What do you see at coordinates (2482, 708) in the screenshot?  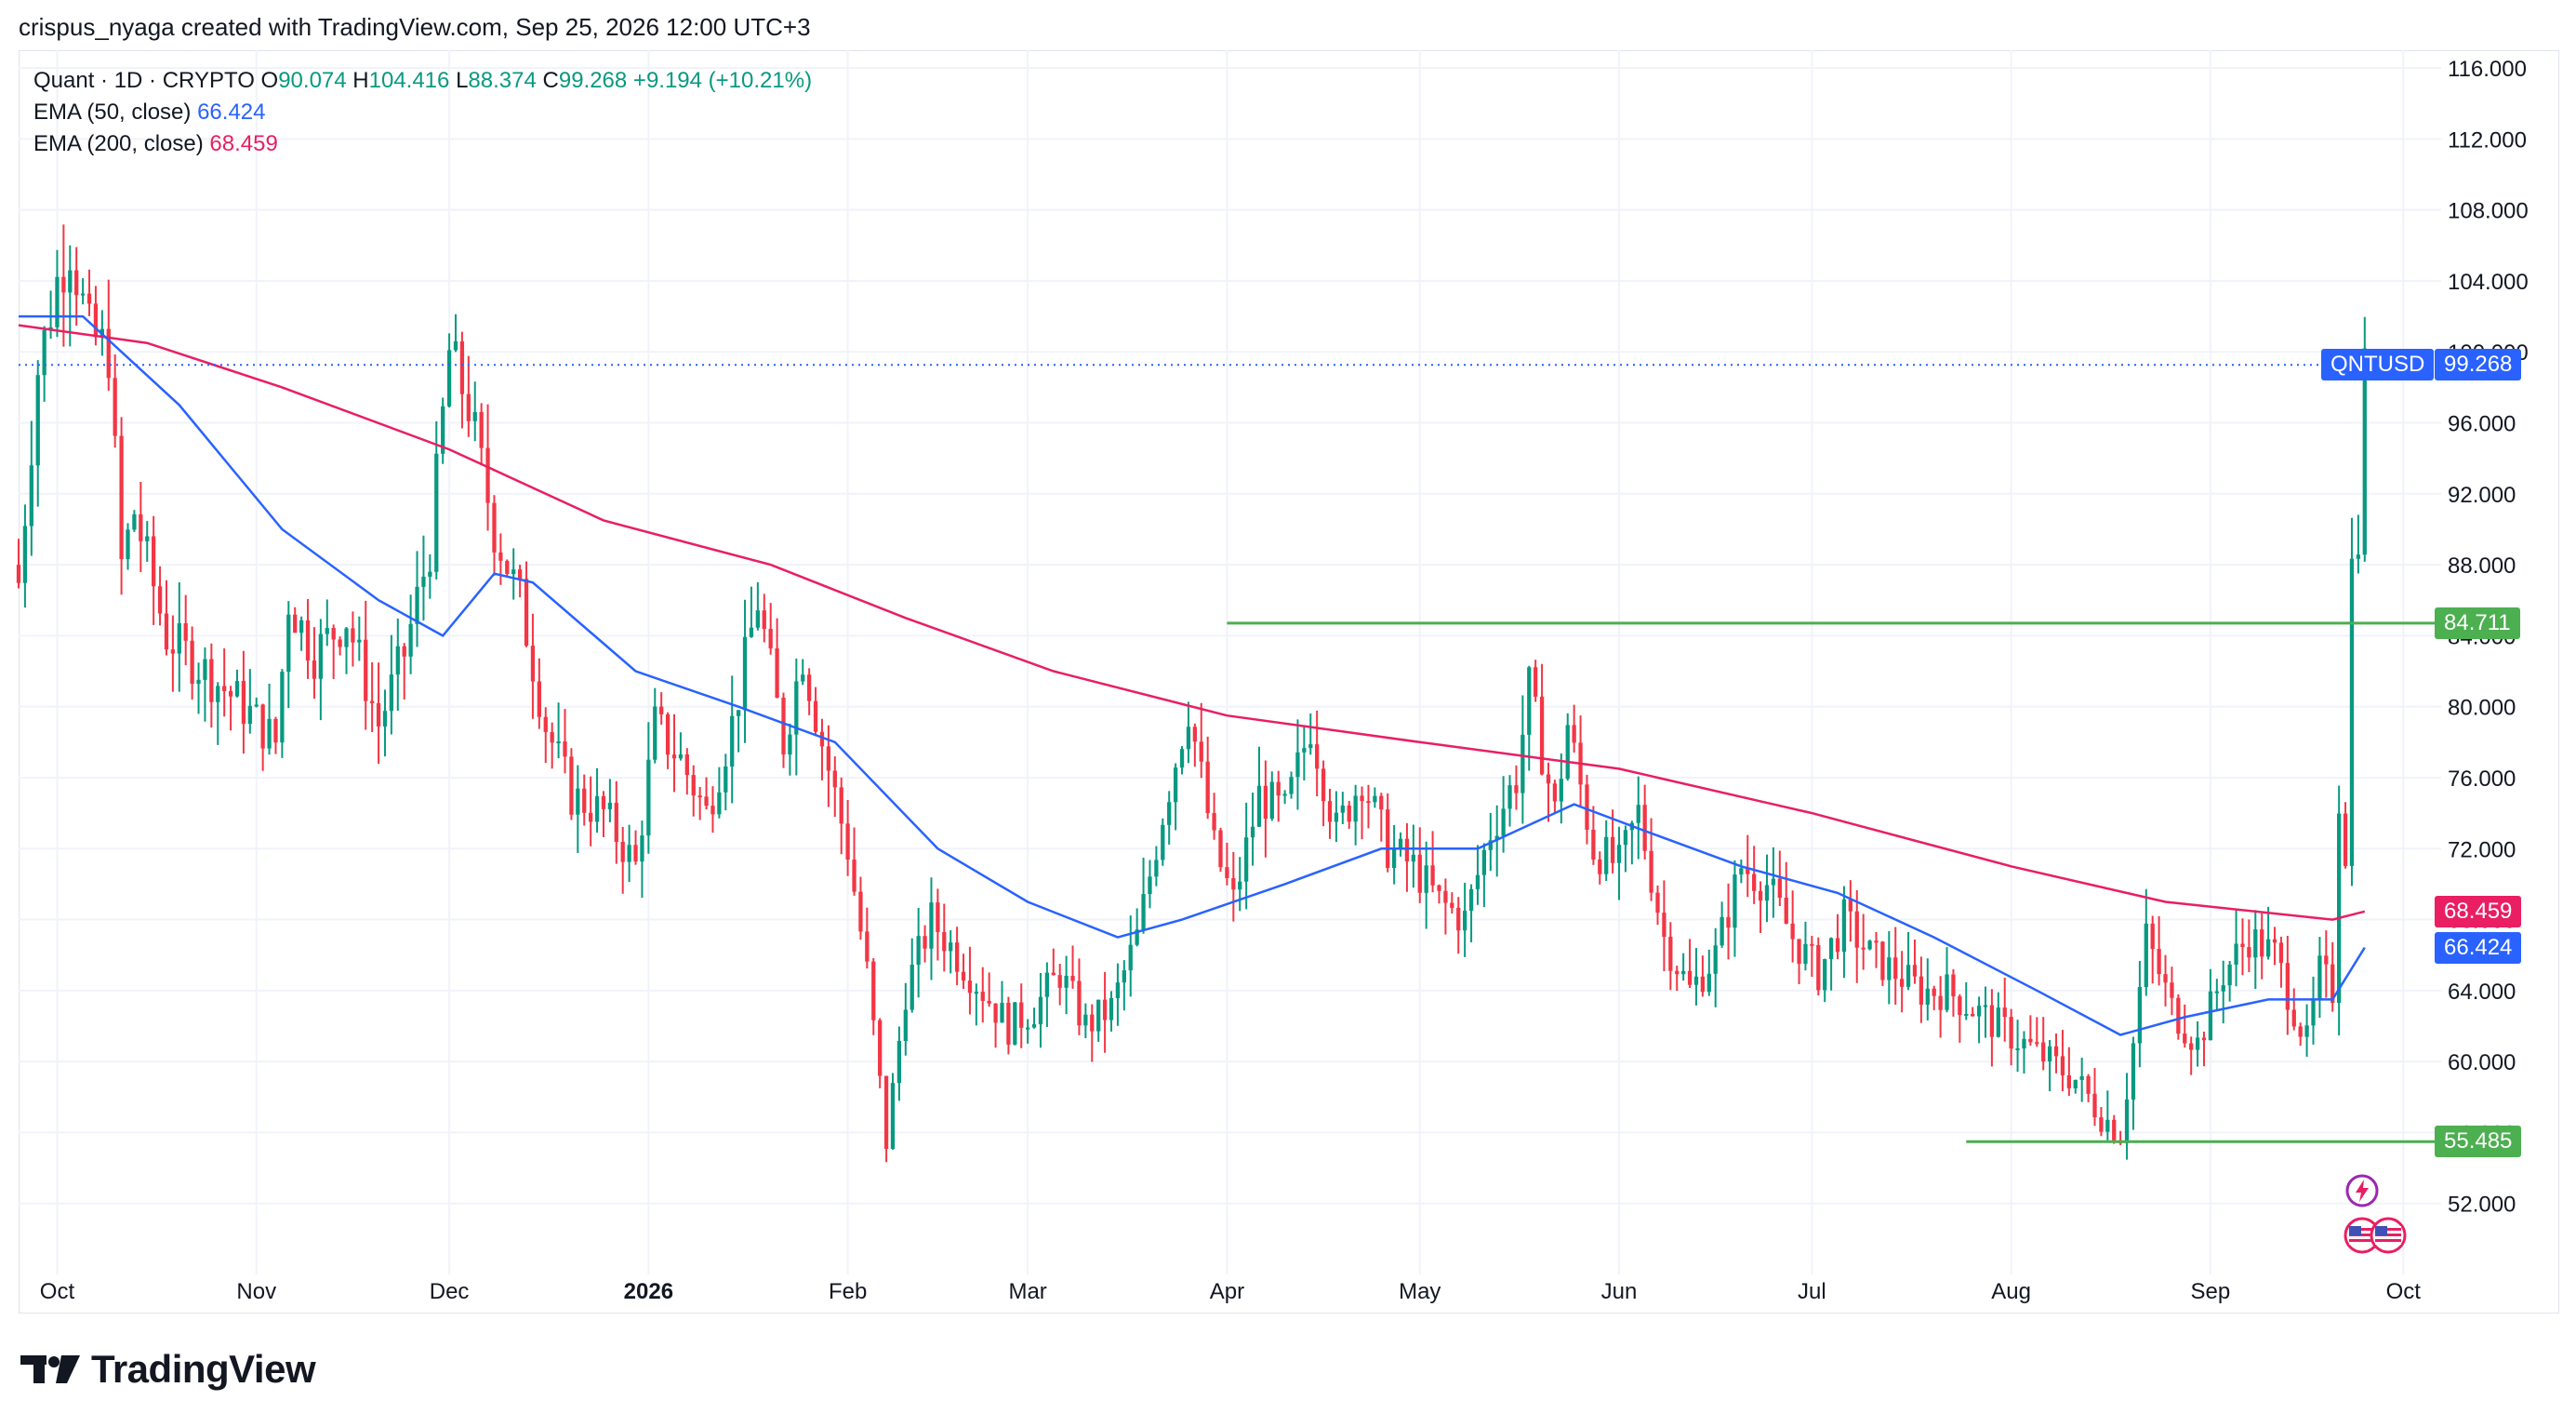 I see `y-tick-label: 80.000` at bounding box center [2482, 708].